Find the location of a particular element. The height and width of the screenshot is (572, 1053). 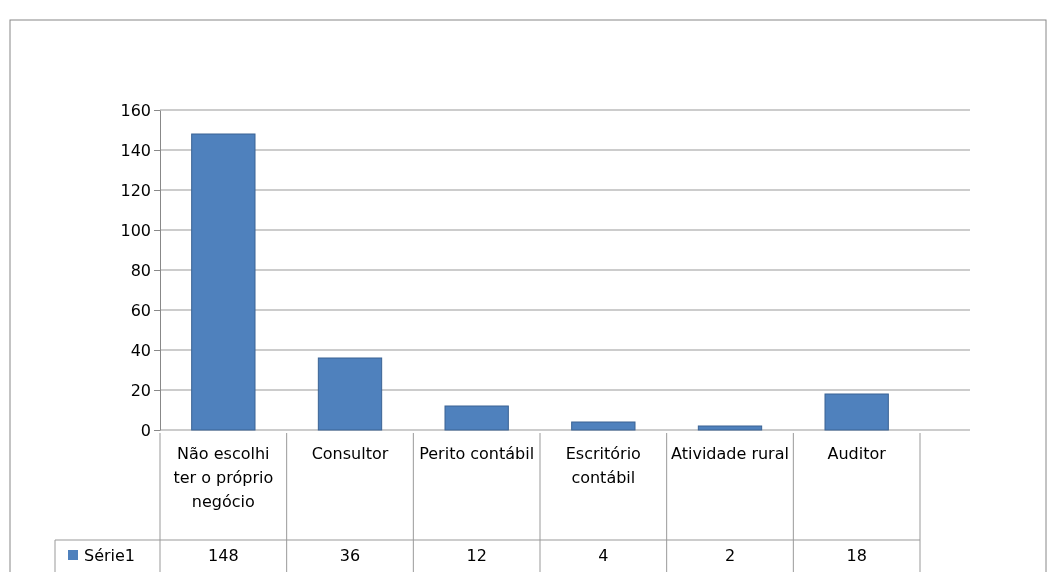

x-tick-label: Escritório contábil is located at coordinates (603, 465).